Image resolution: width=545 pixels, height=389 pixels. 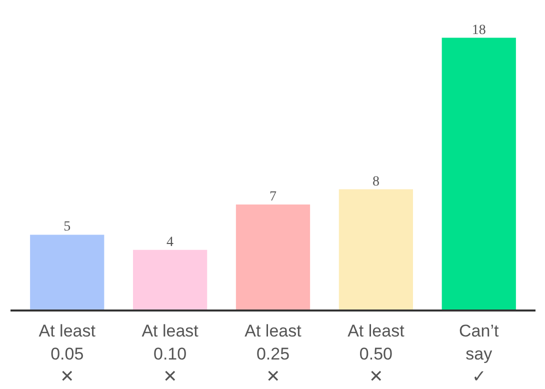 I want to click on data-label: 4, so click(x=170, y=242).